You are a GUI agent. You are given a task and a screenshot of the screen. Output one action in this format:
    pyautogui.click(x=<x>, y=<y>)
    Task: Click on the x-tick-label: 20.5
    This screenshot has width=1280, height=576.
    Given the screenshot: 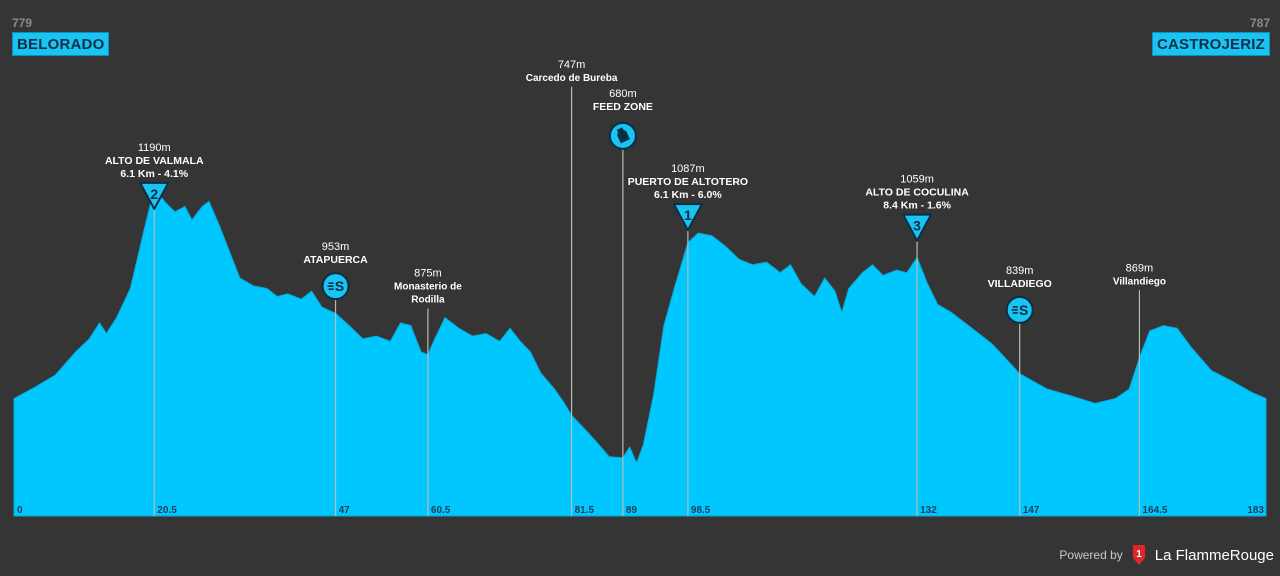 What is the action you would take?
    pyautogui.click(x=167, y=510)
    